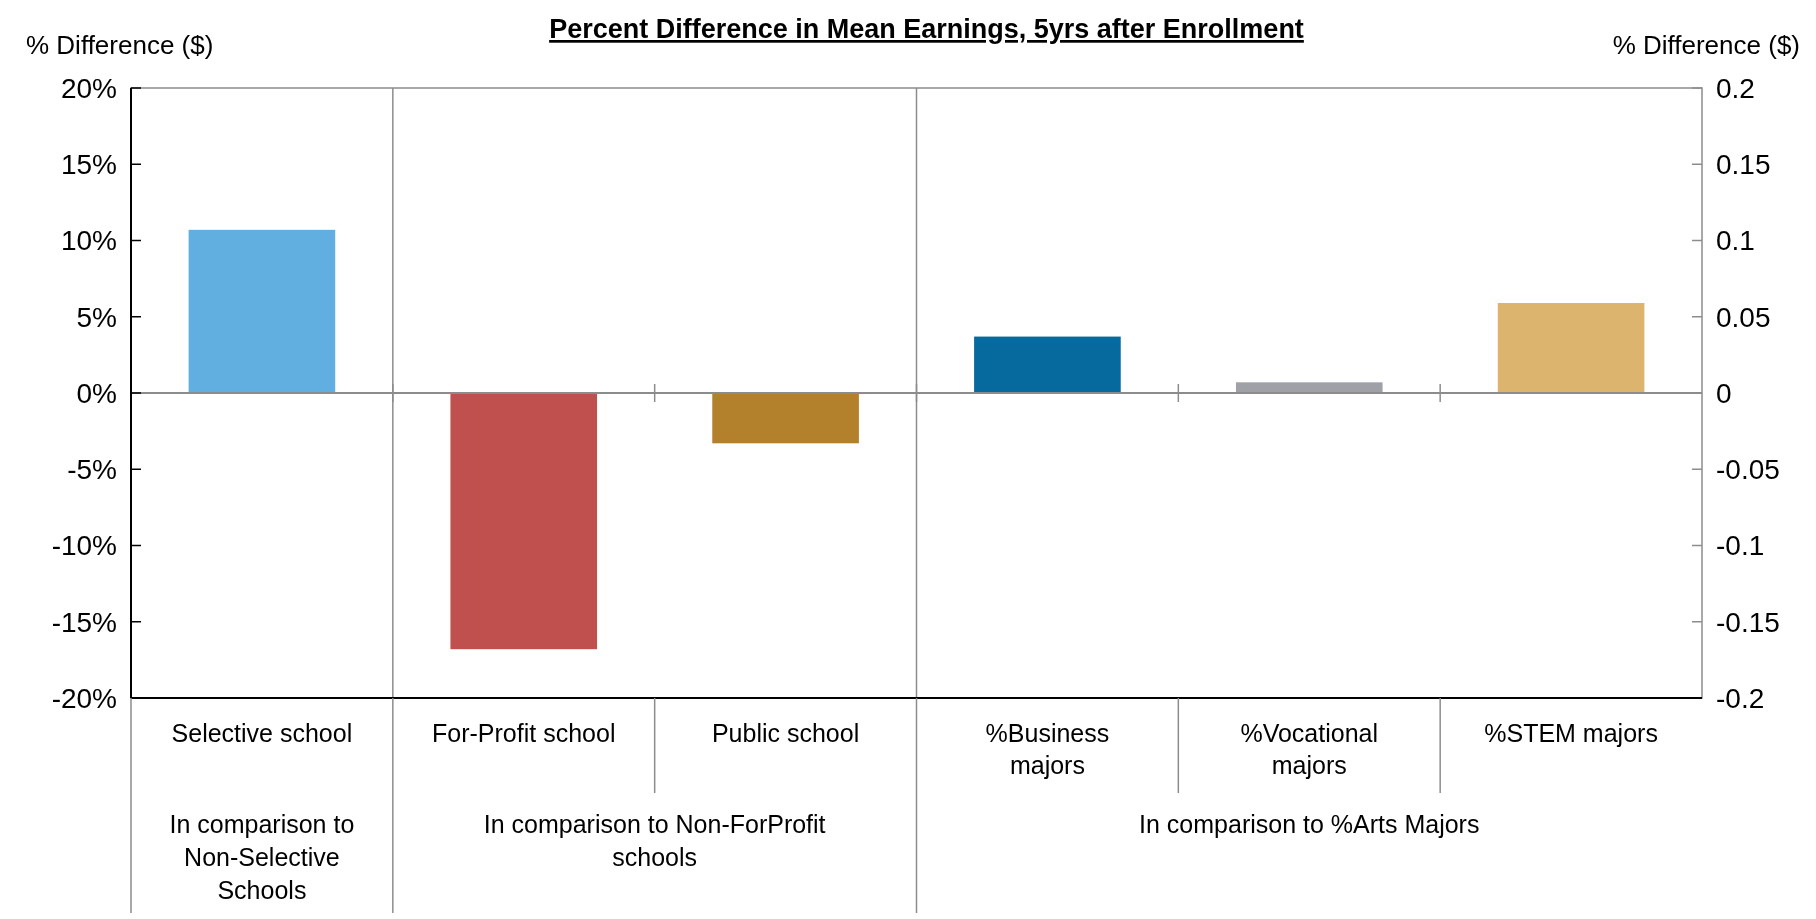 The height and width of the screenshot is (919, 1816). What do you see at coordinates (1740, 698) in the screenshot?
I see `y2-tick-label: -0.2` at bounding box center [1740, 698].